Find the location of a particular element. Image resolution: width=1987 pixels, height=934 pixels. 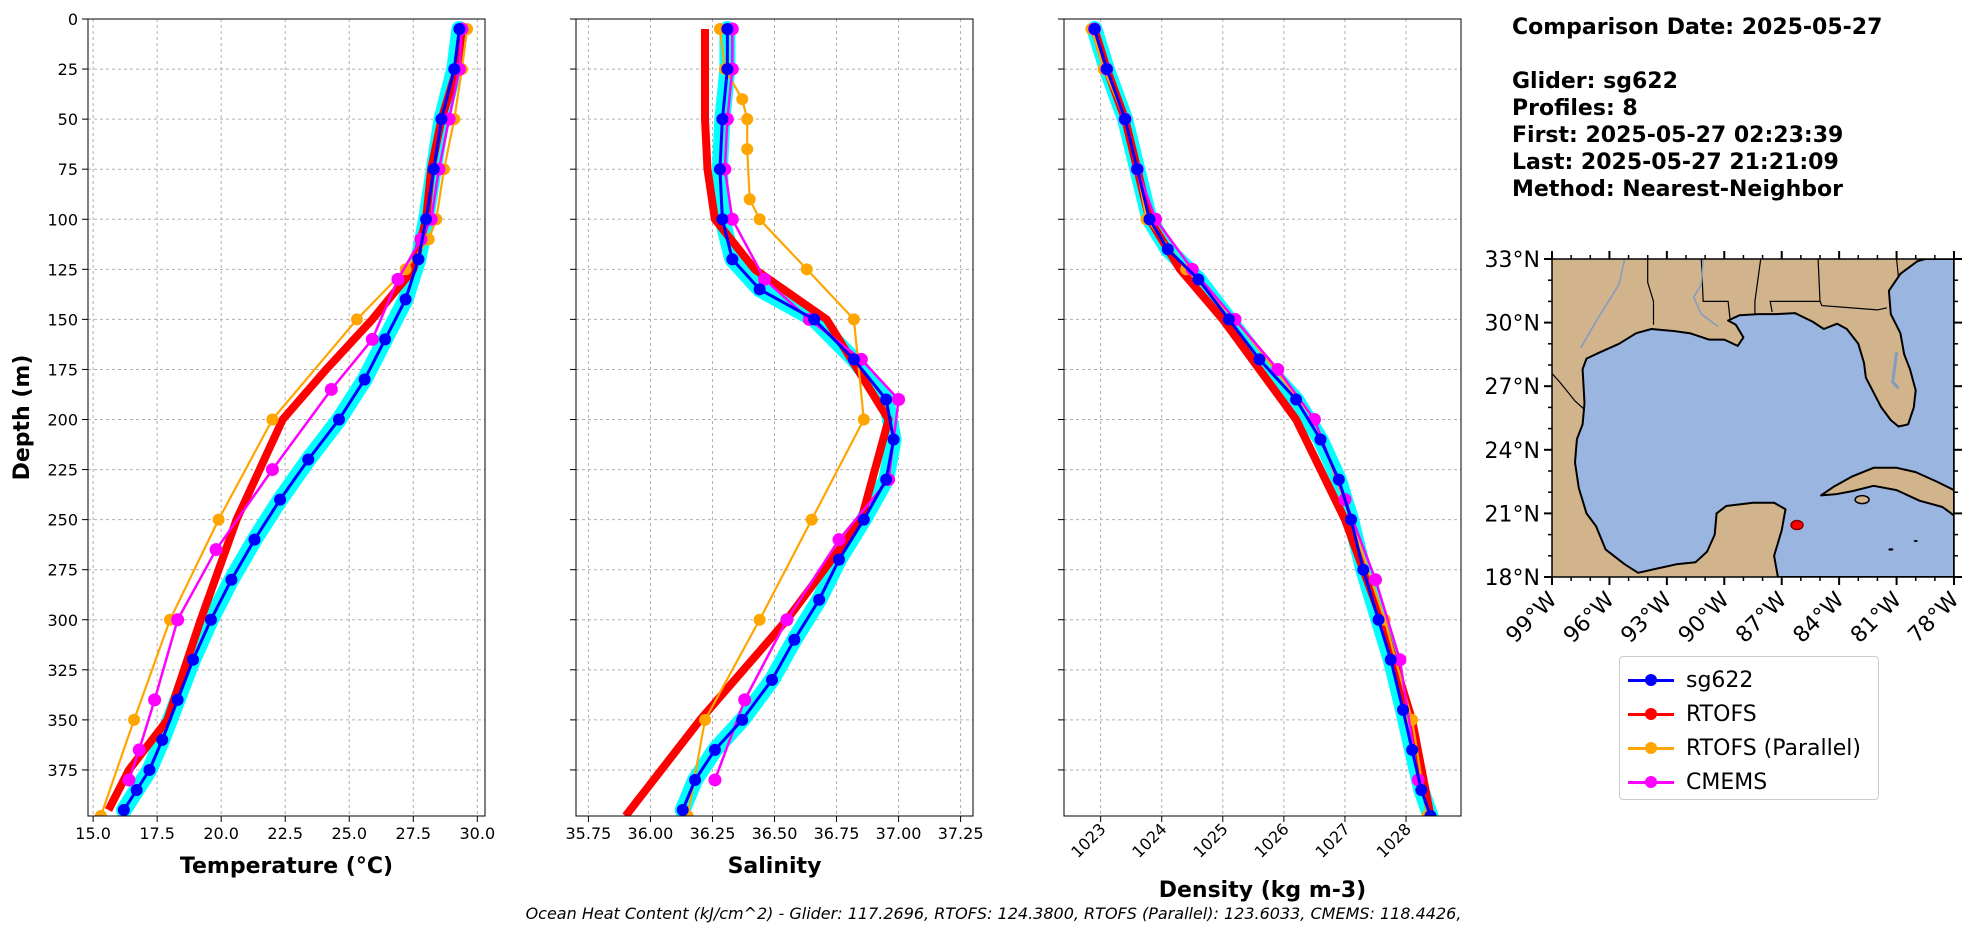

latitude-label: 24°N is located at coordinates (1512, 451).